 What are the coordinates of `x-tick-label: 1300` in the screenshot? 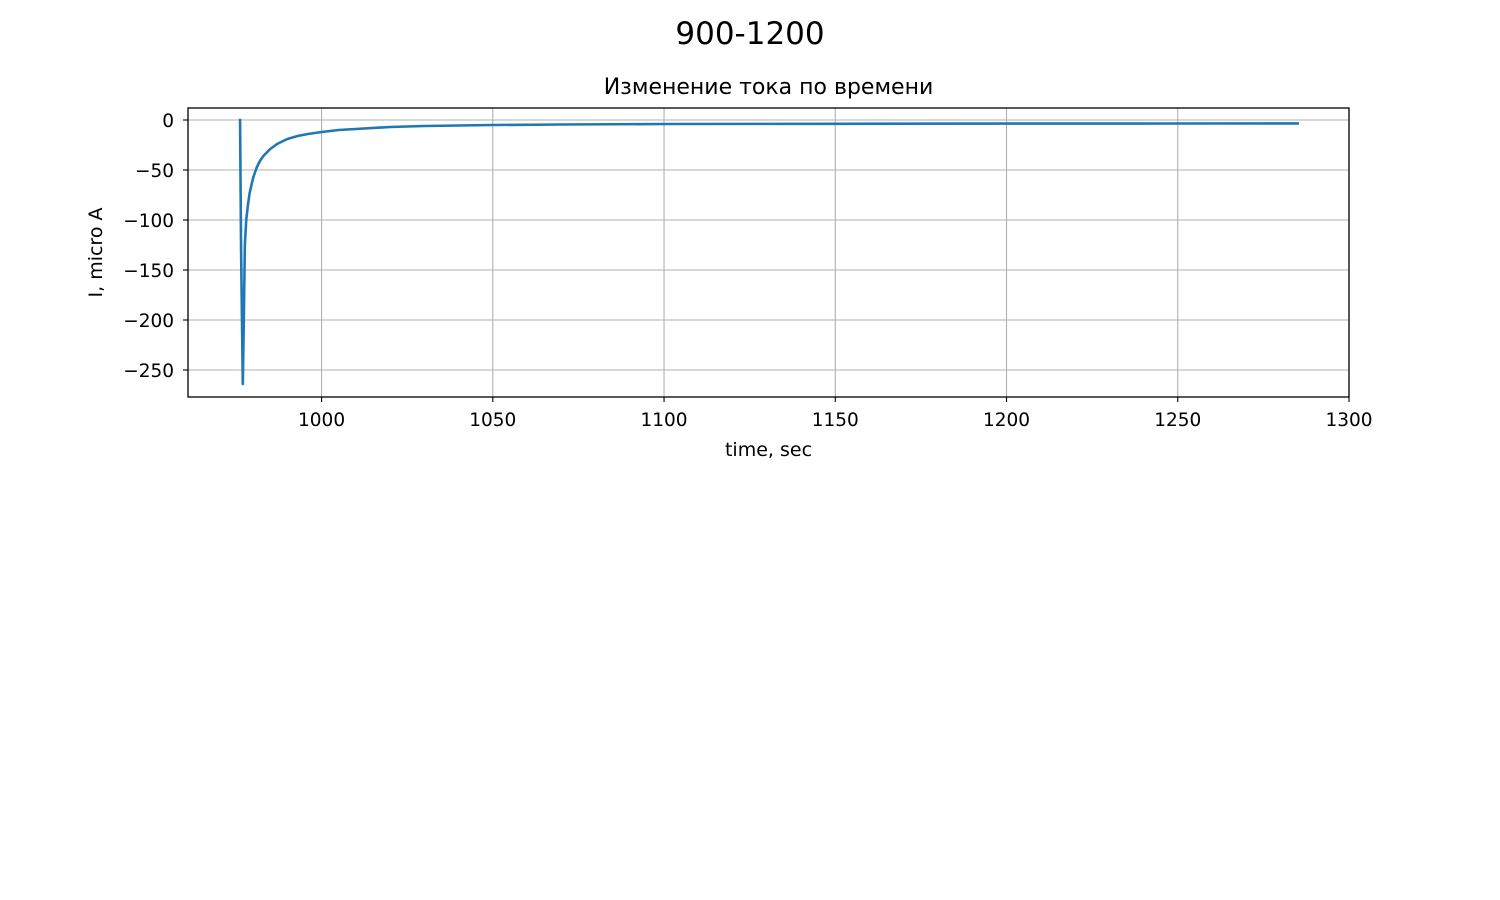 It's located at (1348, 420).